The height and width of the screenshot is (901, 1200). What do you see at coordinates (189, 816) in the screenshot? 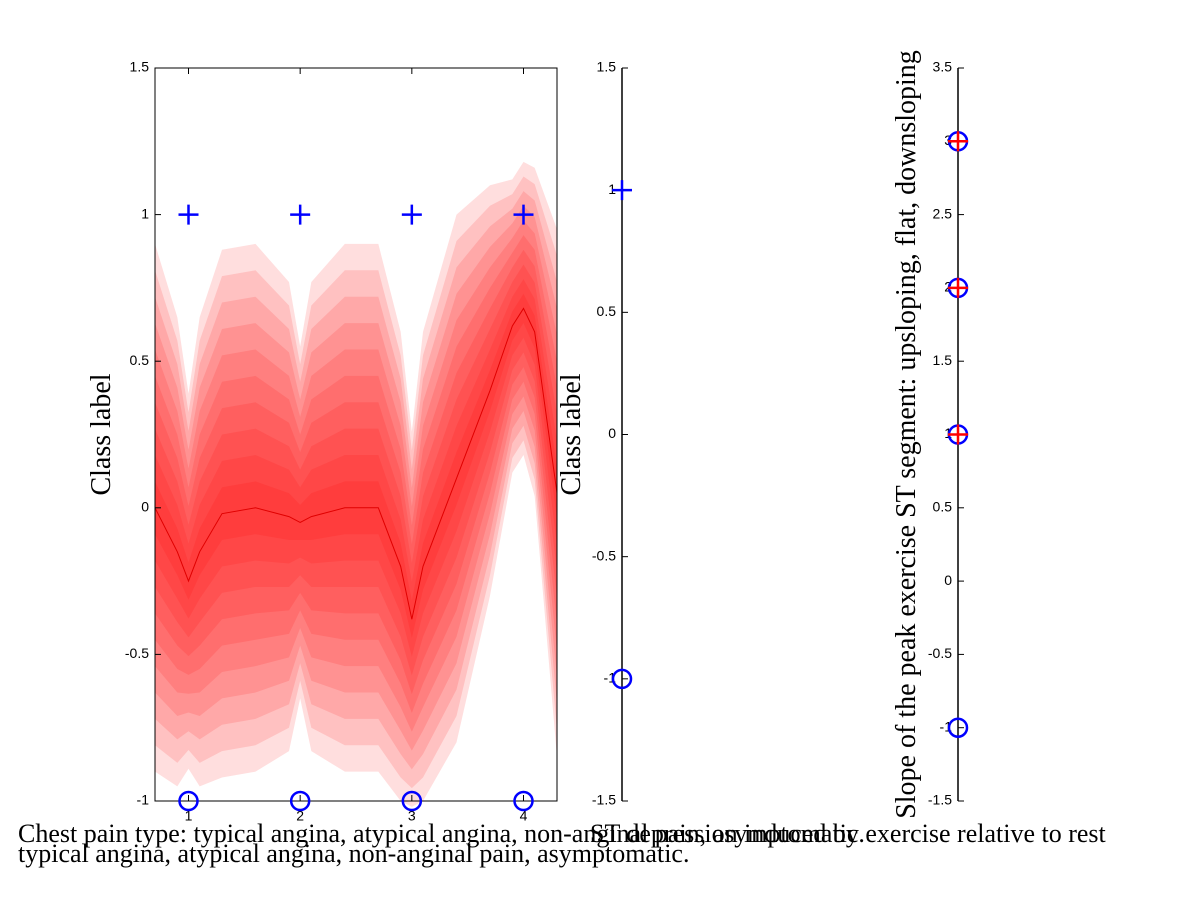
I see `x-tick-label: 1` at bounding box center [189, 816].